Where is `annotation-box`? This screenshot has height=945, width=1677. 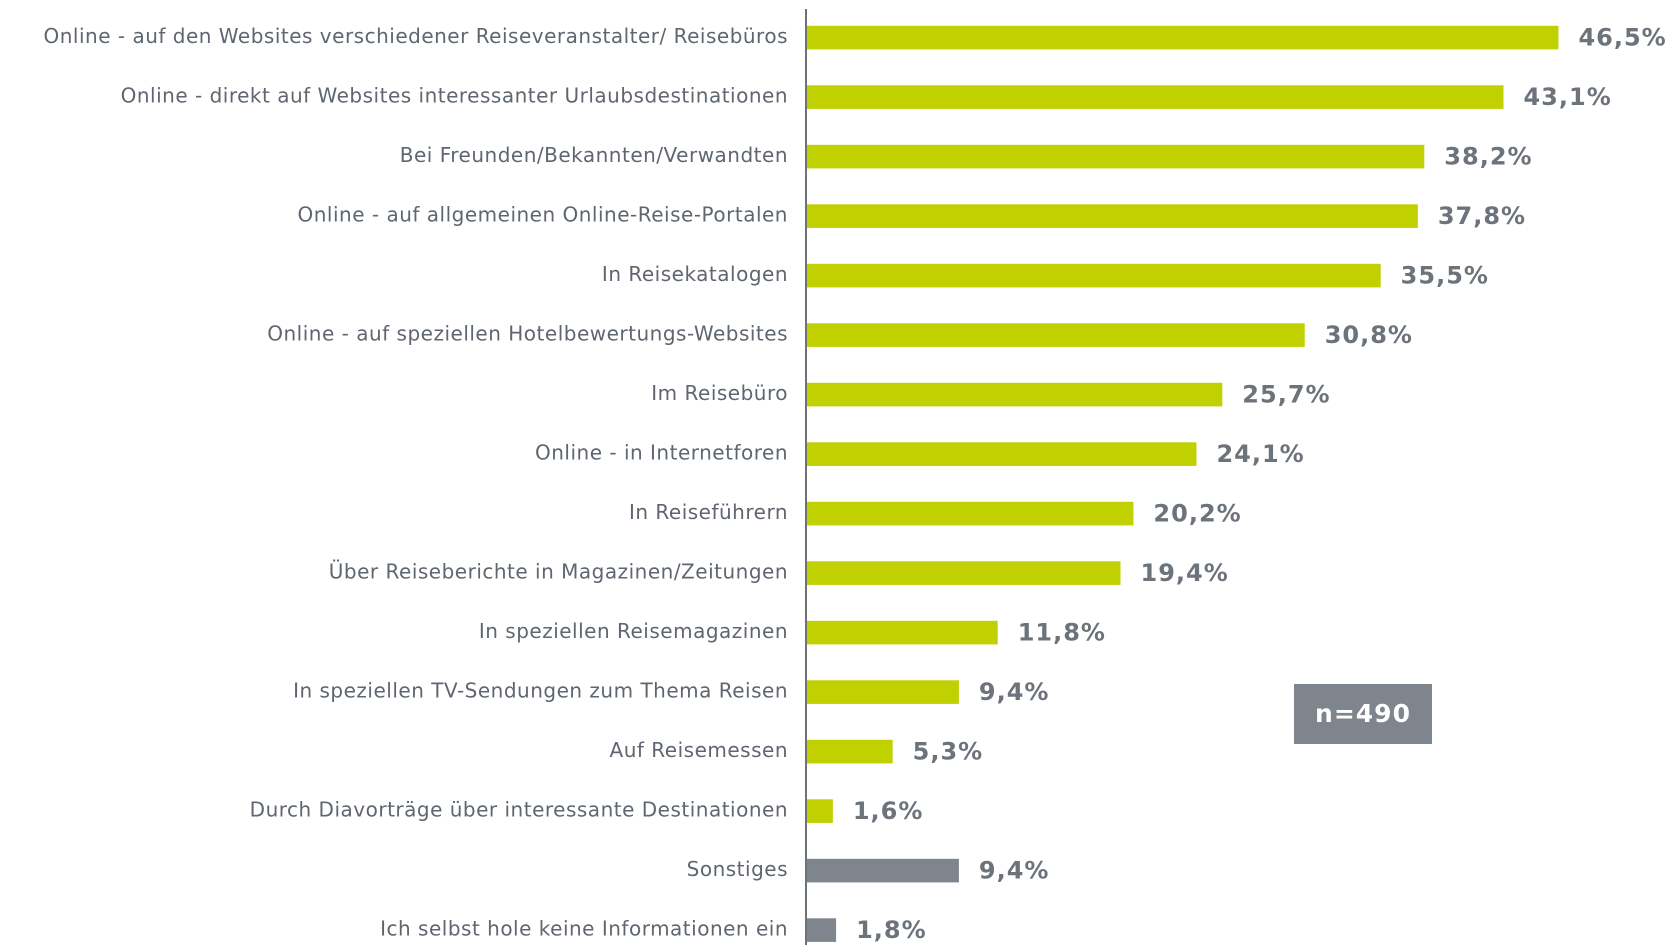
annotation-box is located at coordinates (1363, 714).